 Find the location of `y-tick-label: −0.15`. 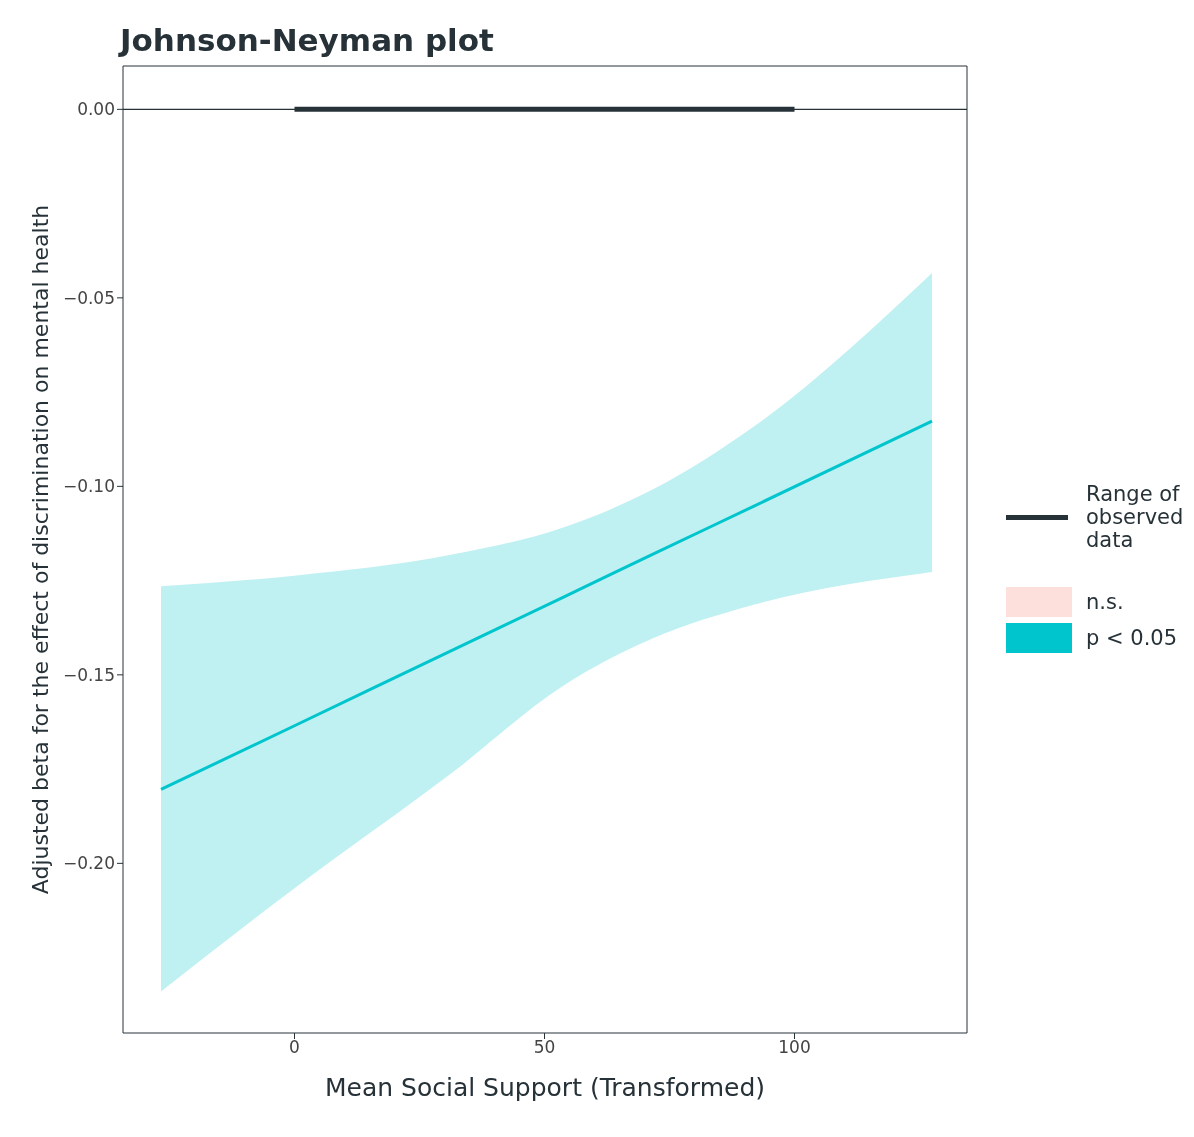

y-tick-label: −0.15 is located at coordinates (88, 674).